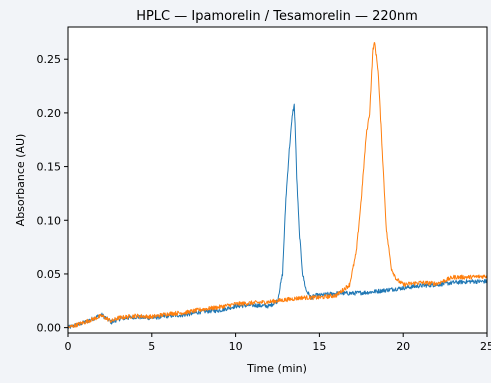  Describe the element at coordinates (151, 346) in the screenshot. I see `x-tick-label: 5` at that location.